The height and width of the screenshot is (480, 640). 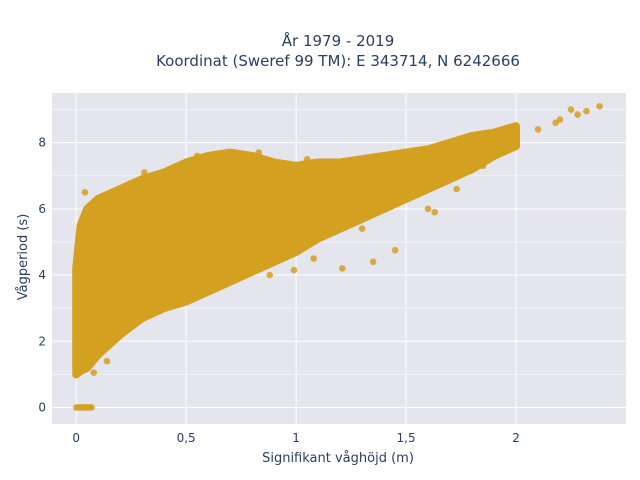 What do you see at coordinates (406, 438) in the screenshot?
I see `x-tick-label: 1,5` at bounding box center [406, 438].